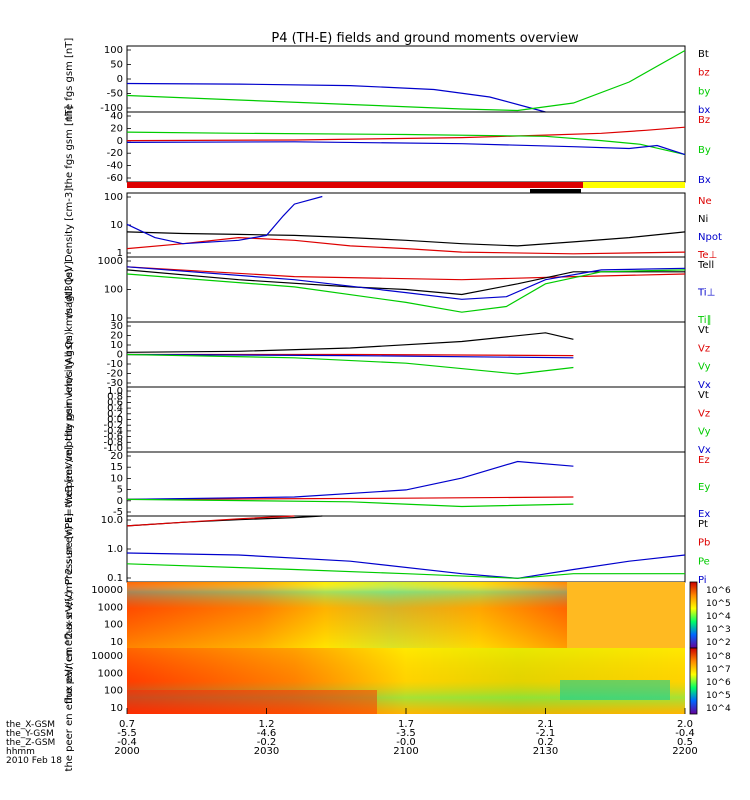  Describe the element at coordinates (406, 291) in the screenshot. I see `series-Tpar` at that location.